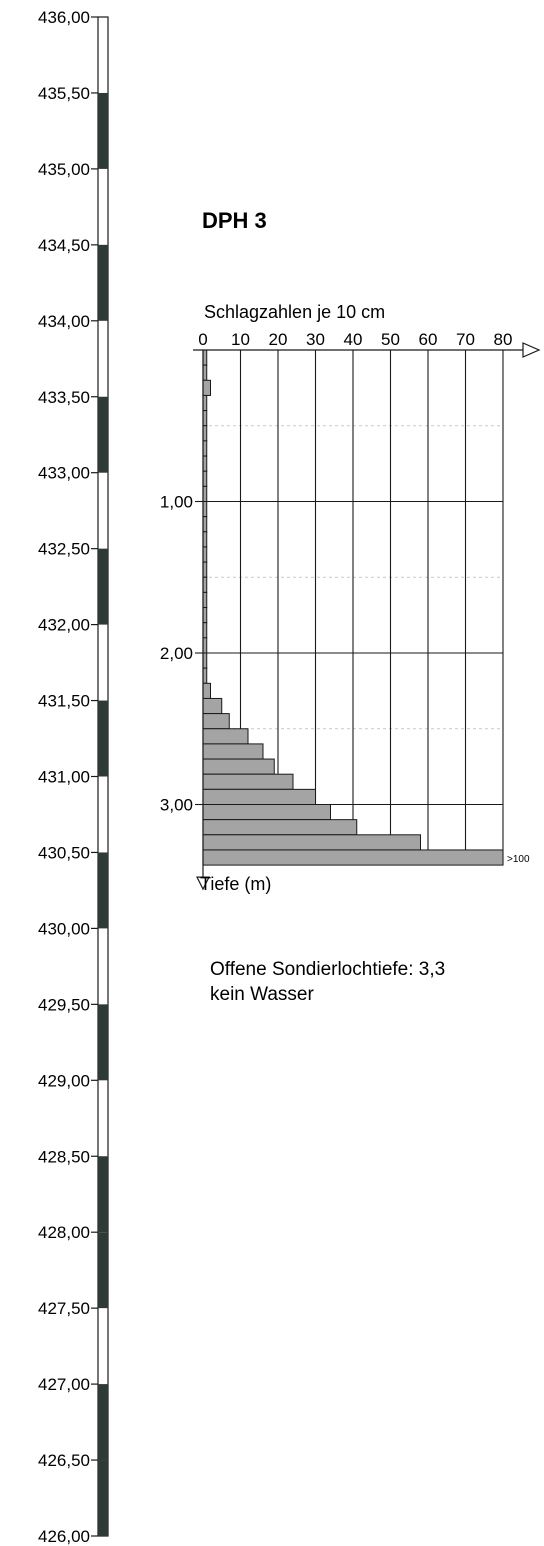 This screenshot has width=544, height=1546. I want to click on elevation-tick-label: 427,00, so click(64, 1384).